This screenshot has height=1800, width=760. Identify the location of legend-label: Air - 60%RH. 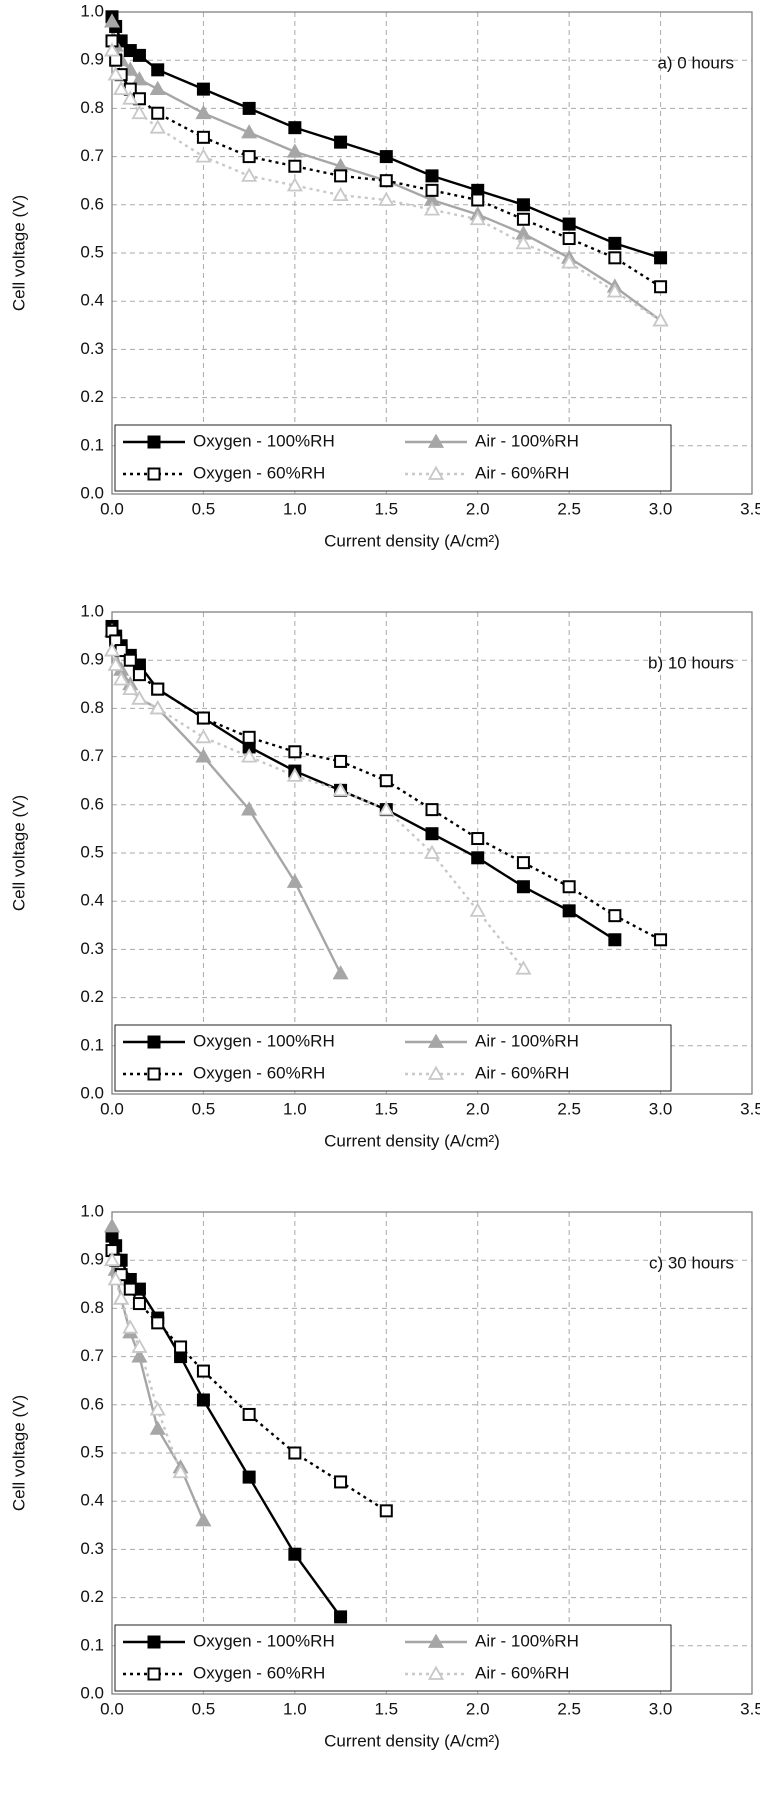
(522, 1072).